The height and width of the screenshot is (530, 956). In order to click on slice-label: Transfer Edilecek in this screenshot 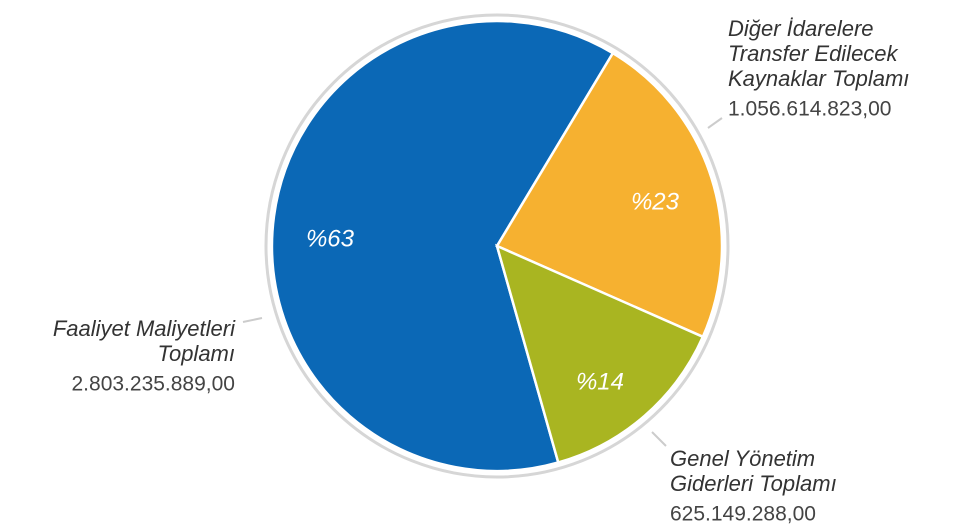, I will do `click(813, 53)`.